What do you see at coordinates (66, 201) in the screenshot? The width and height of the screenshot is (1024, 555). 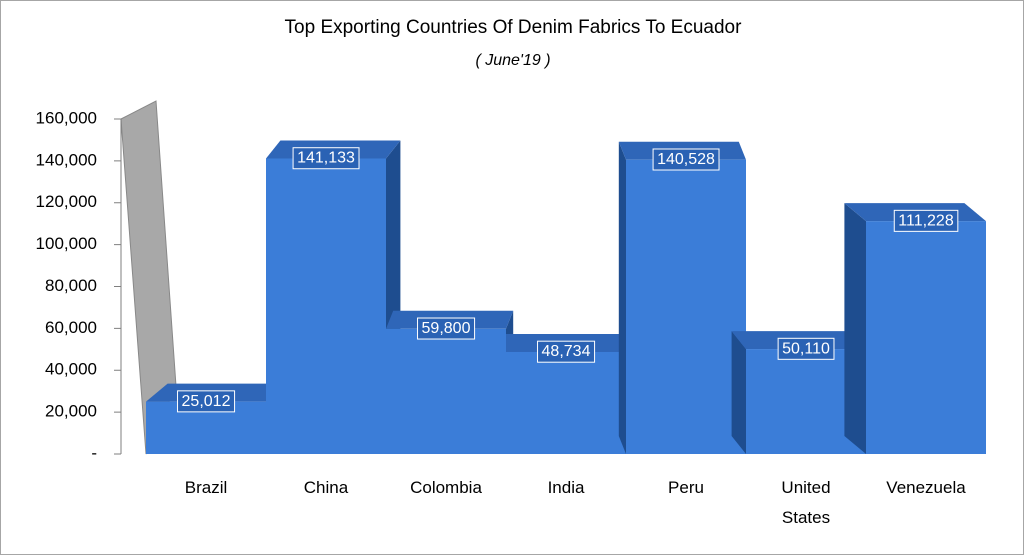 I see `y-tick-label: 120,000` at bounding box center [66, 201].